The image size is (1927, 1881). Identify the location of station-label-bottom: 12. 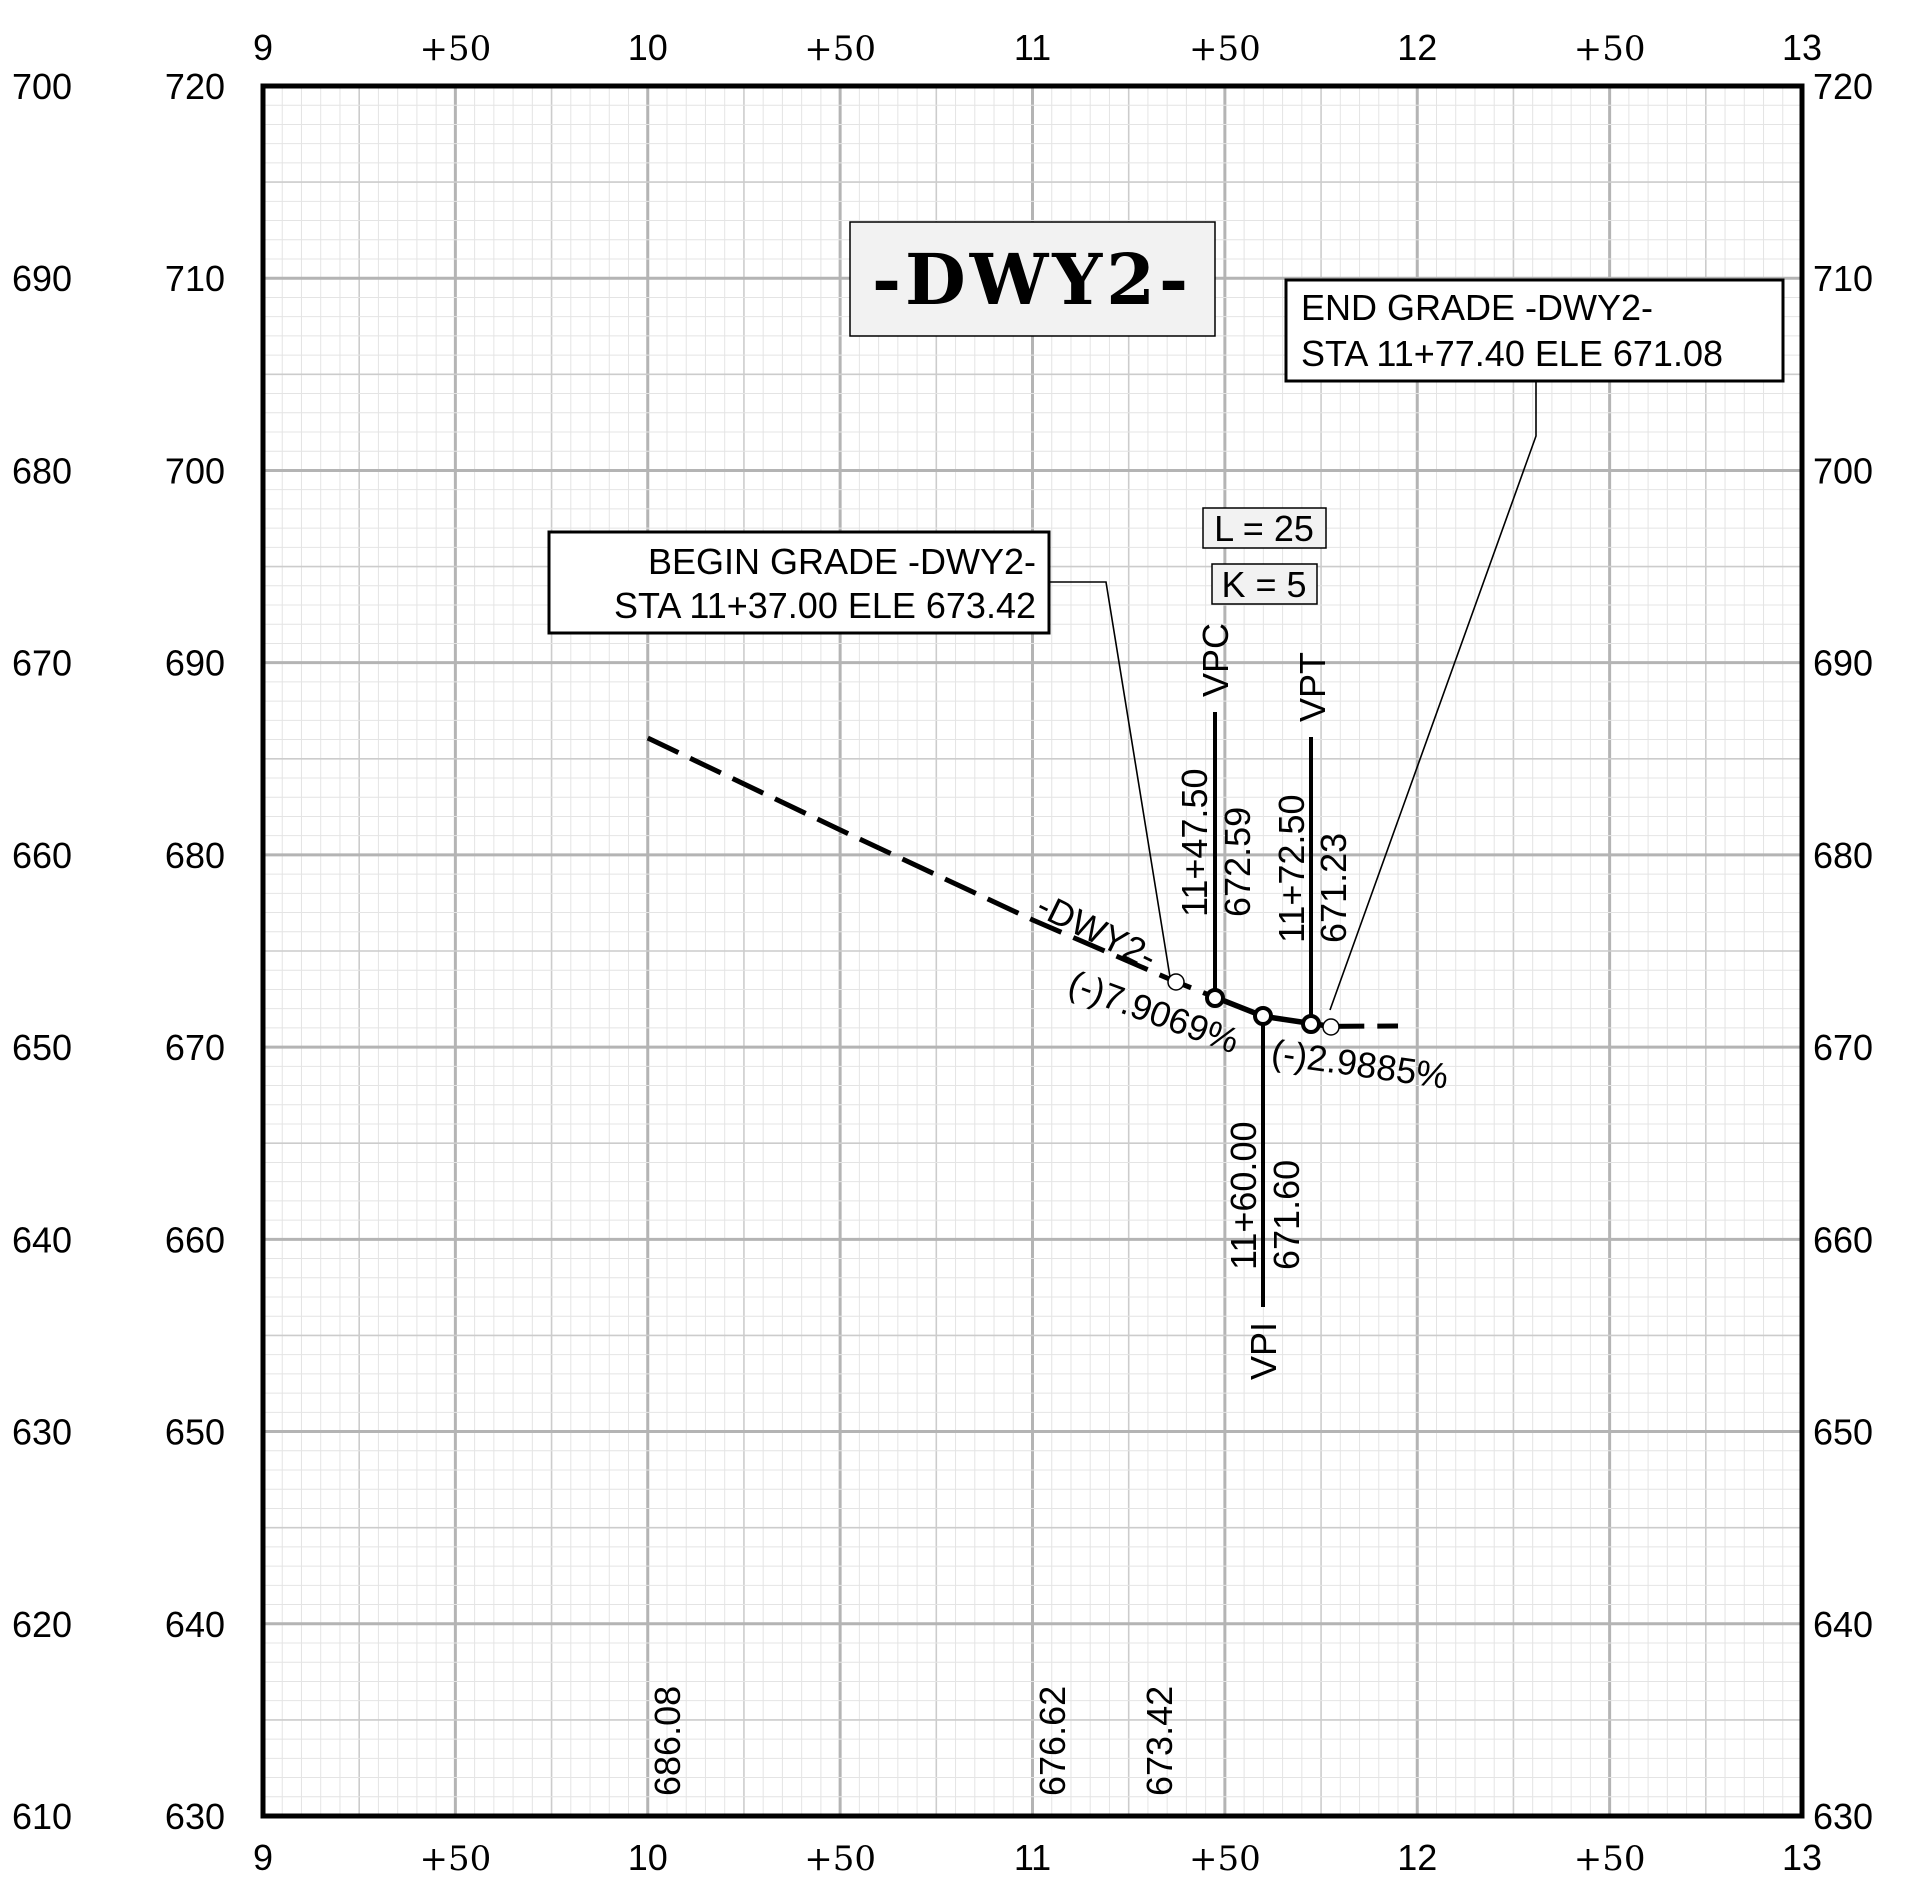
(1417, 1857).